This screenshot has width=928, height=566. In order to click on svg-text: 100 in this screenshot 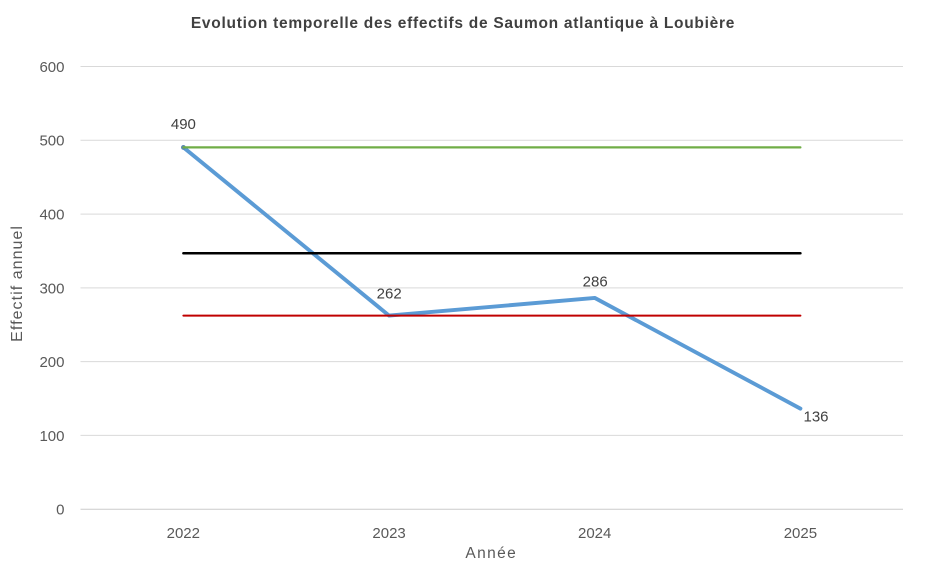, I will do `click(51, 436)`.